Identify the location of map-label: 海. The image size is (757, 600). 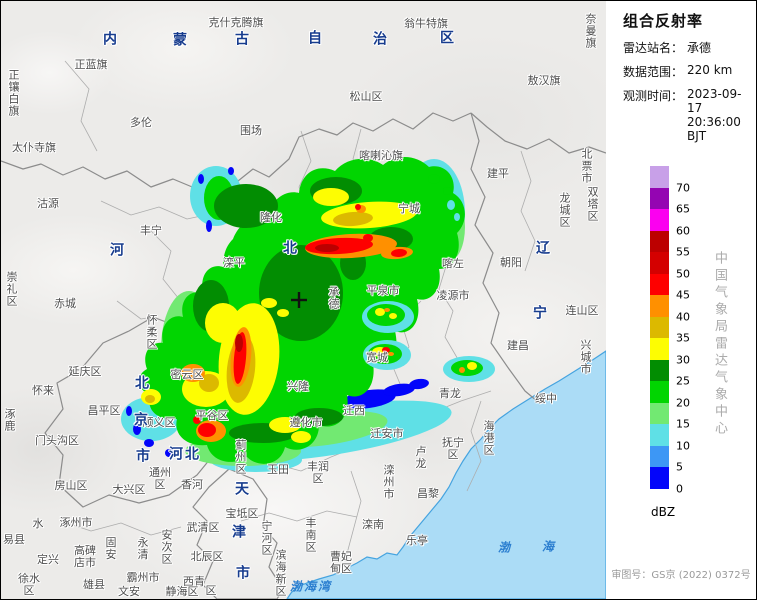
(549, 546).